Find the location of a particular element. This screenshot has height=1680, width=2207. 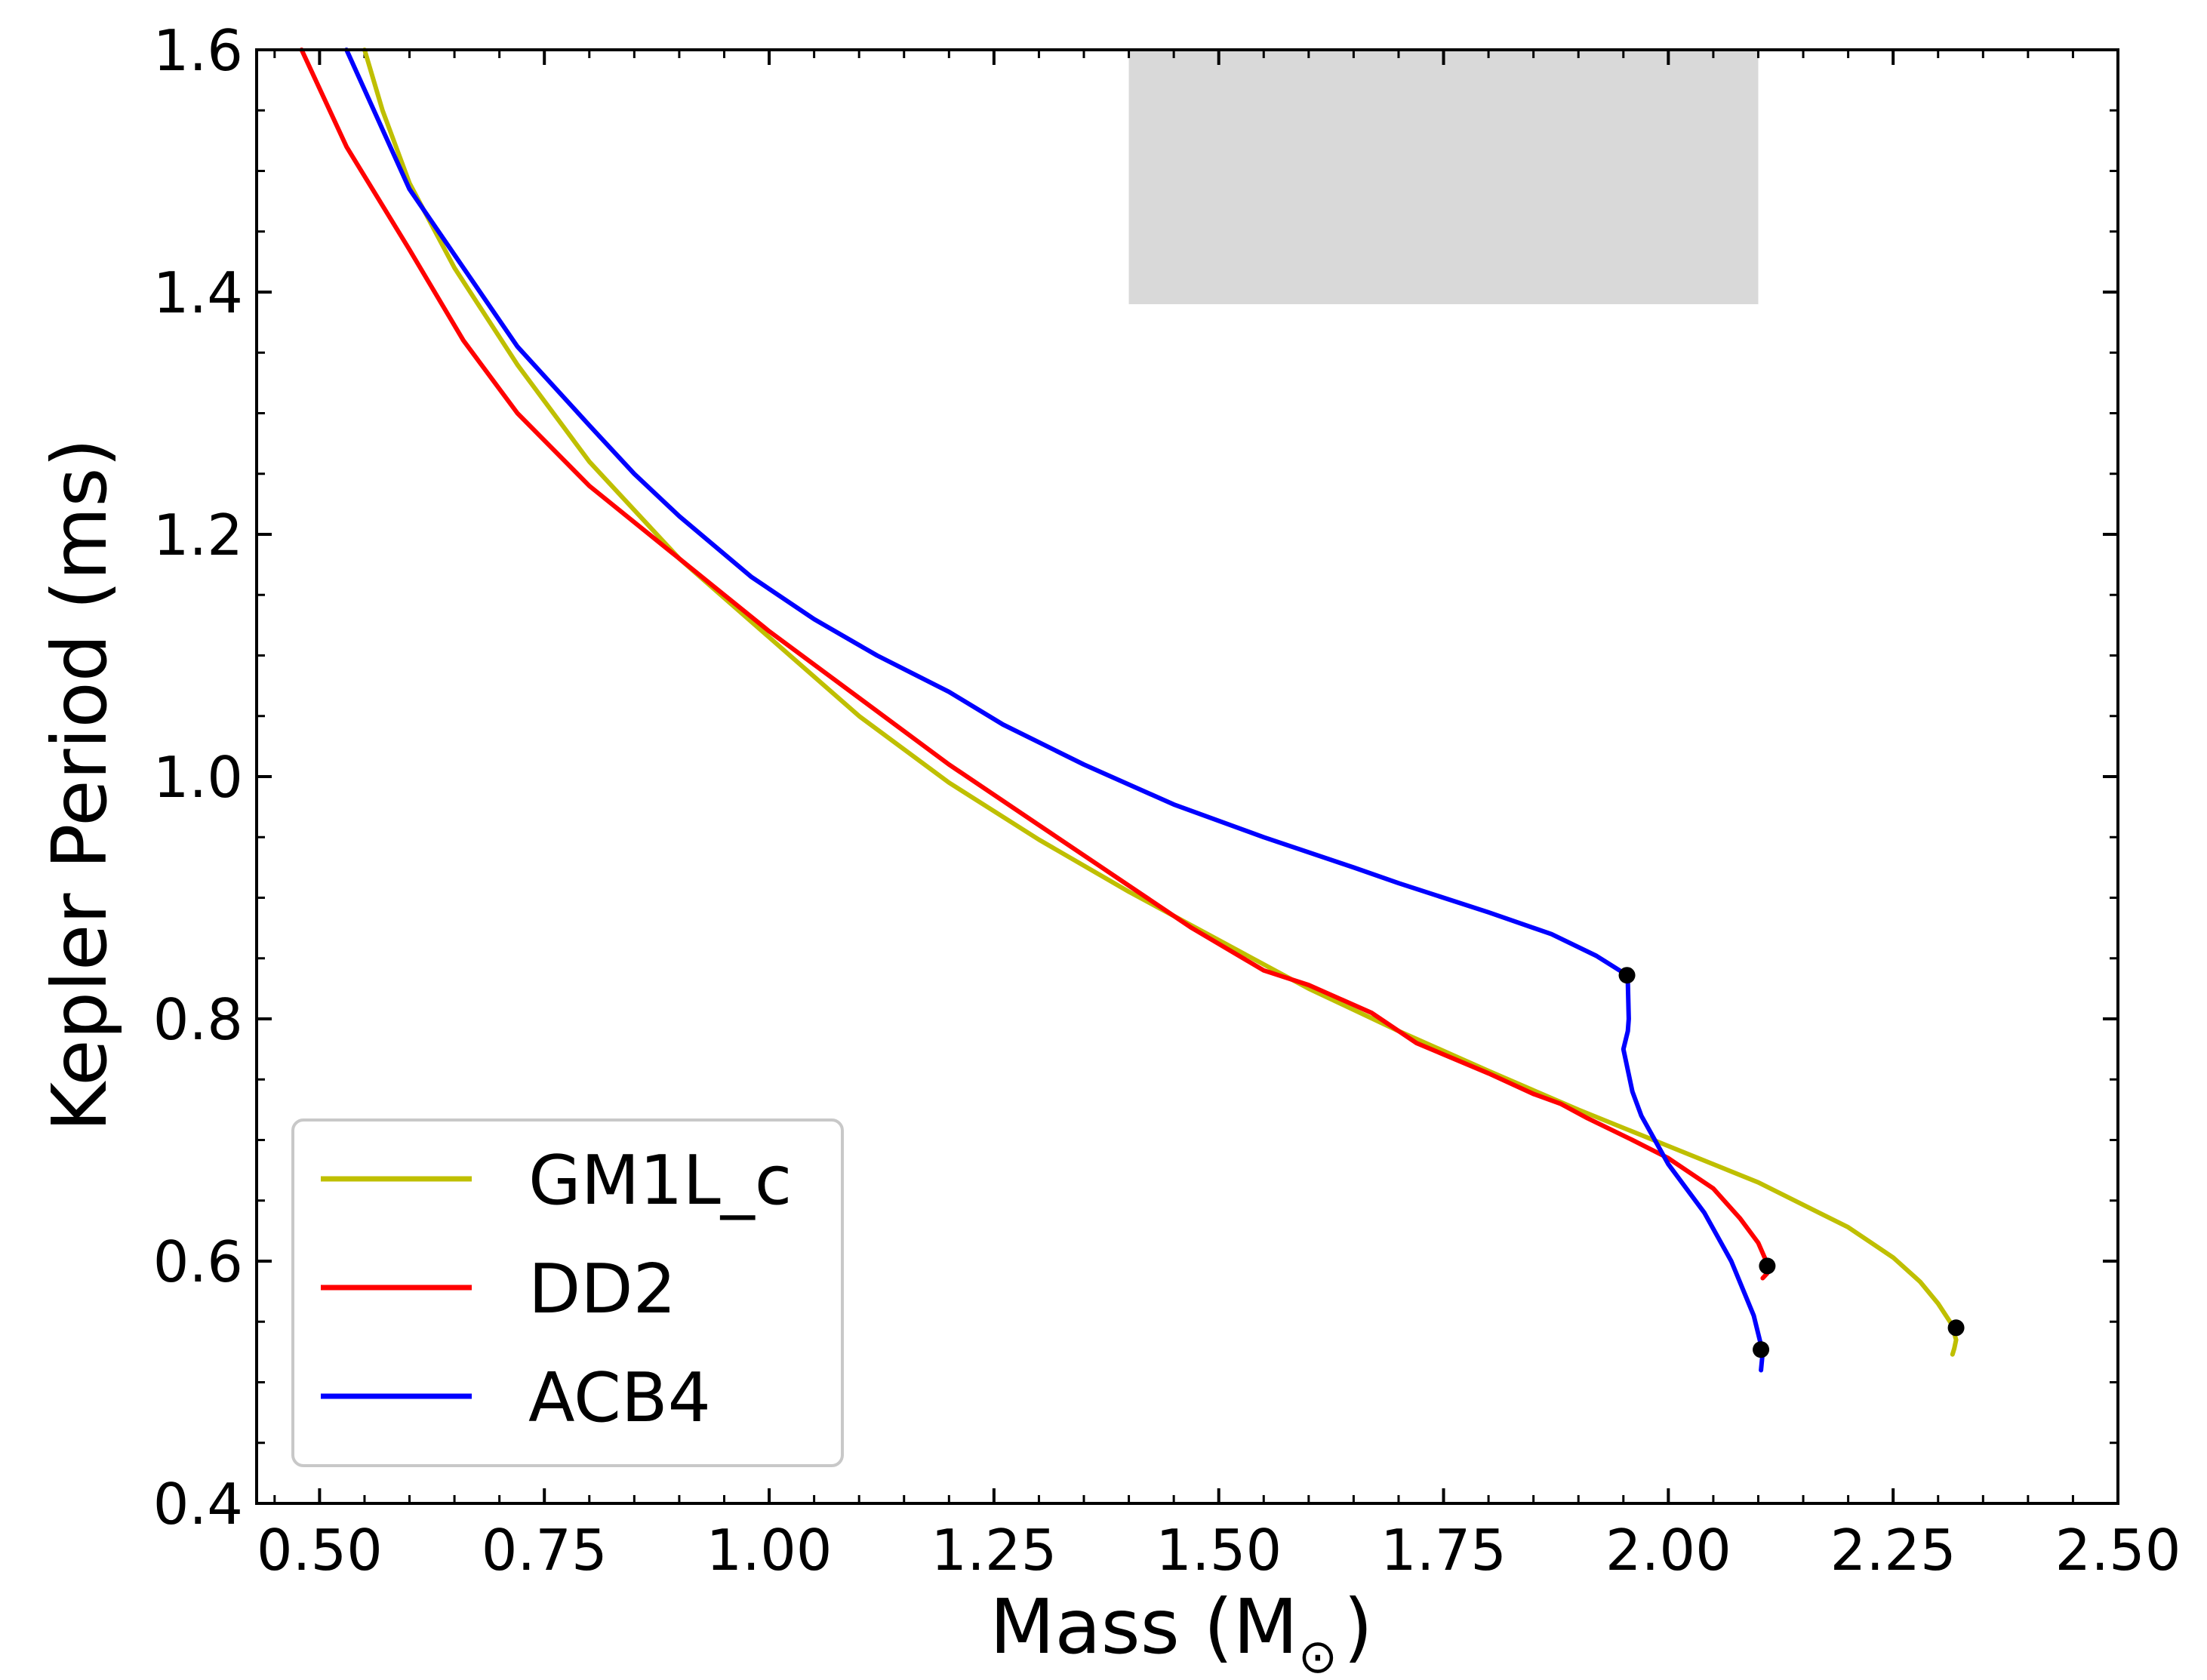

y-axis-title: Kepler Period (ms) is located at coordinates (79, 785).